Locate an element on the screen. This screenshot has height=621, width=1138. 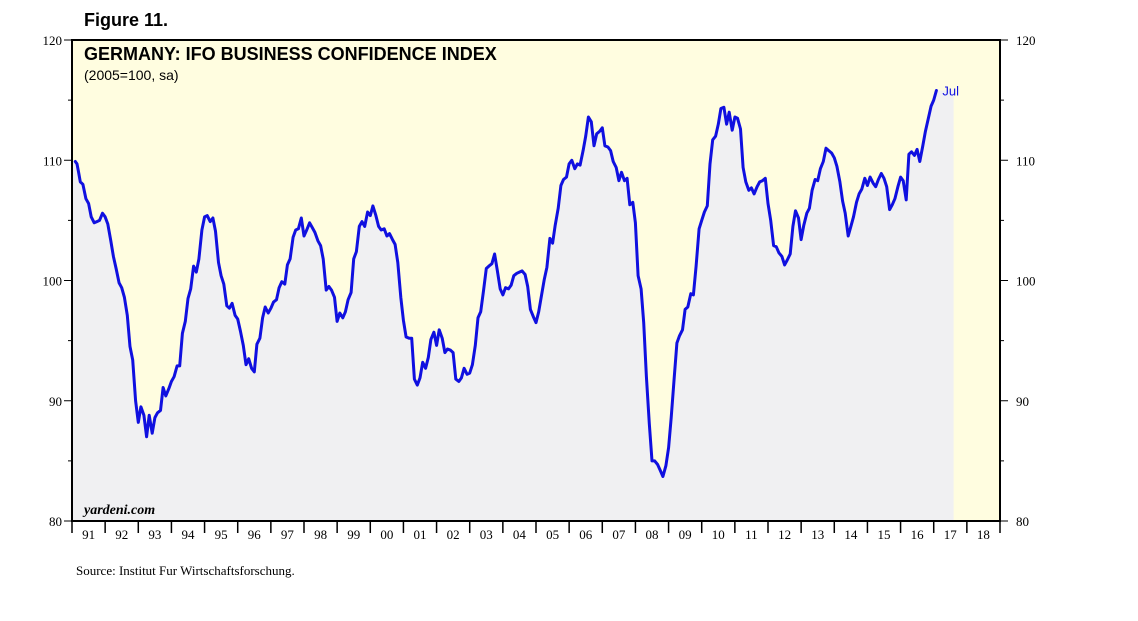
y-tick-label-right: 120 is located at coordinates (1026, 40).